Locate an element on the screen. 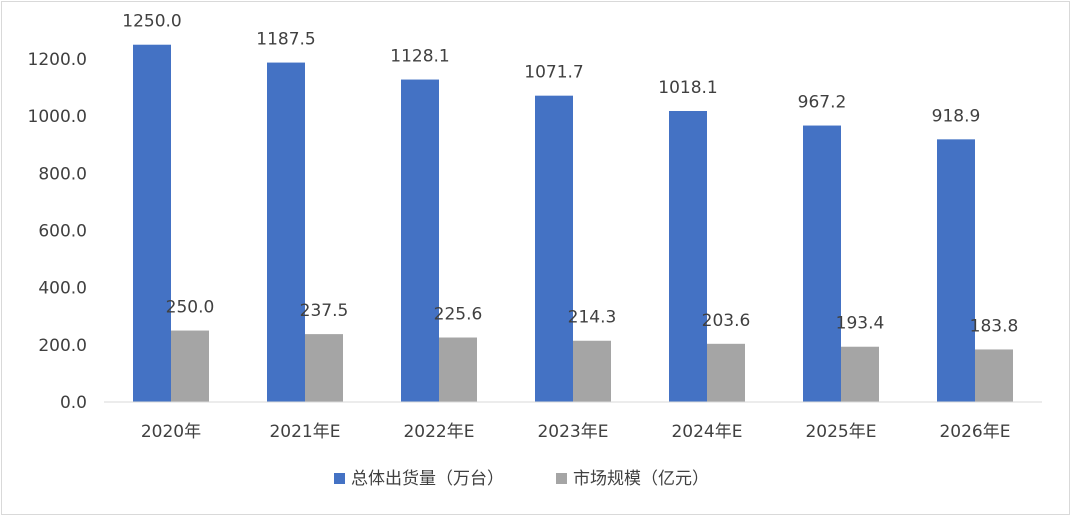 The image size is (1073, 520). data-label-series-1: 1018.1 is located at coordinates (687, 88).